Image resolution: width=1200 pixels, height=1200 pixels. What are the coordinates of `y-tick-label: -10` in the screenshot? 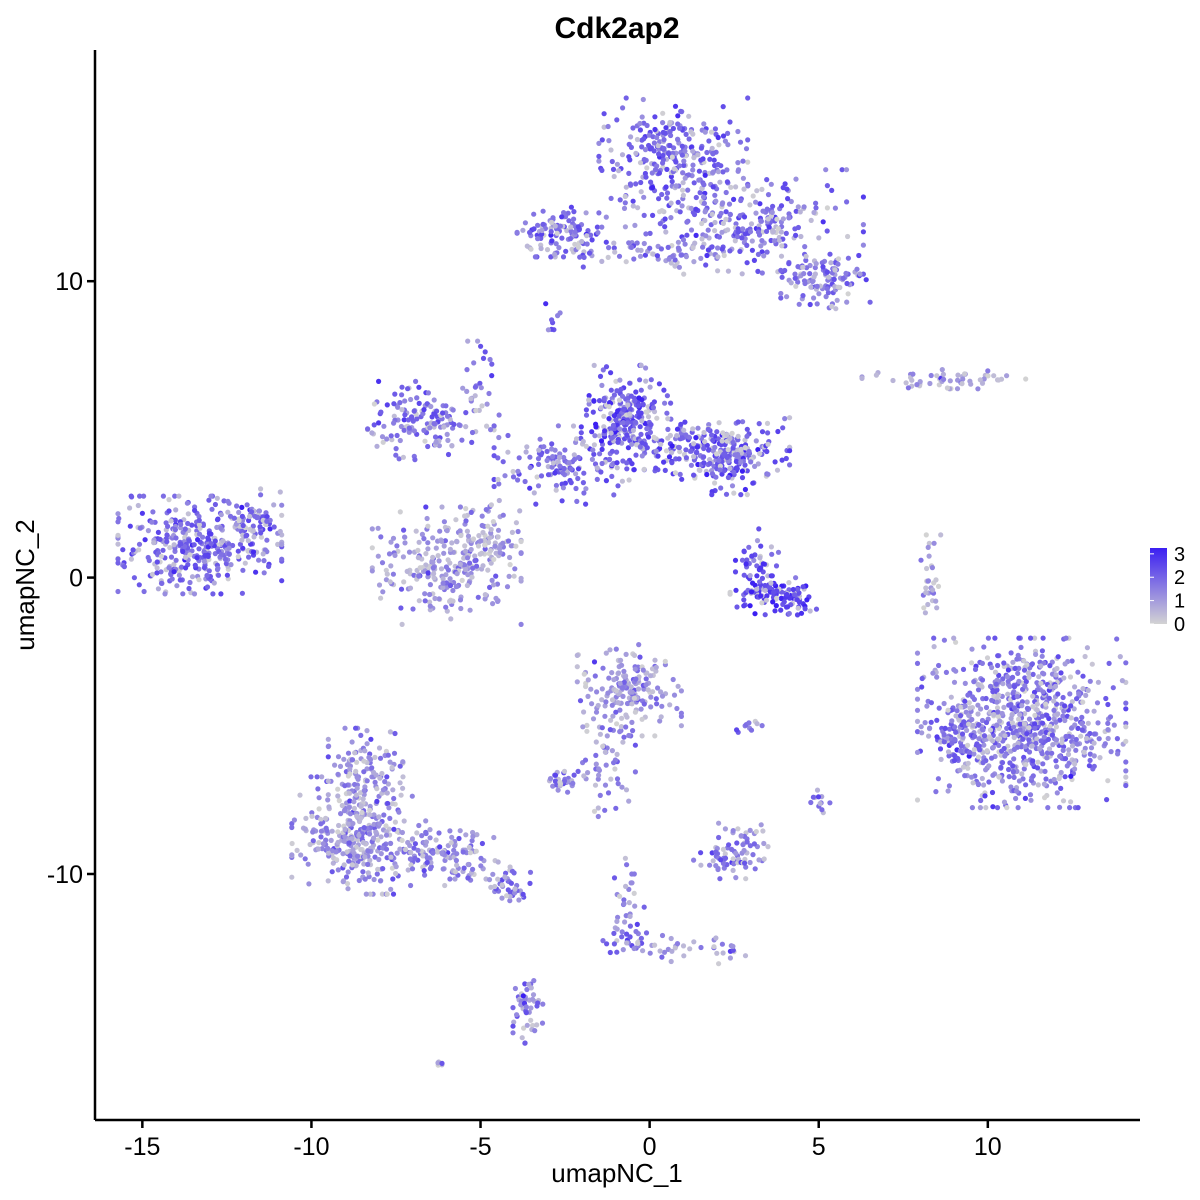 It's located at (65, 875).